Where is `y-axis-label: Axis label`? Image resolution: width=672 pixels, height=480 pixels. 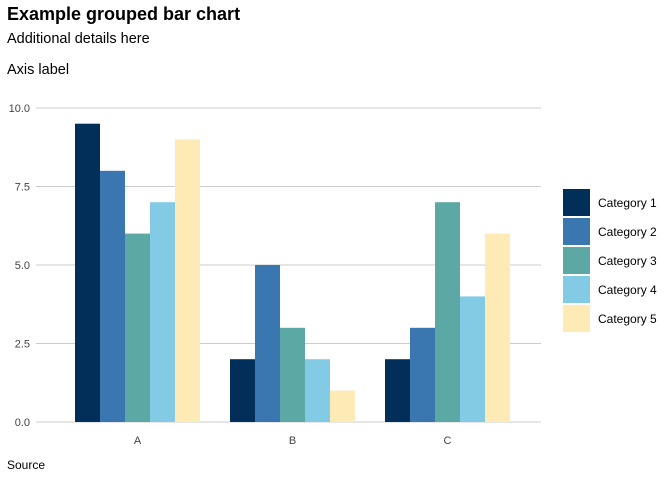
y-axis-label: Axis label is located at coordinates (38, 70).